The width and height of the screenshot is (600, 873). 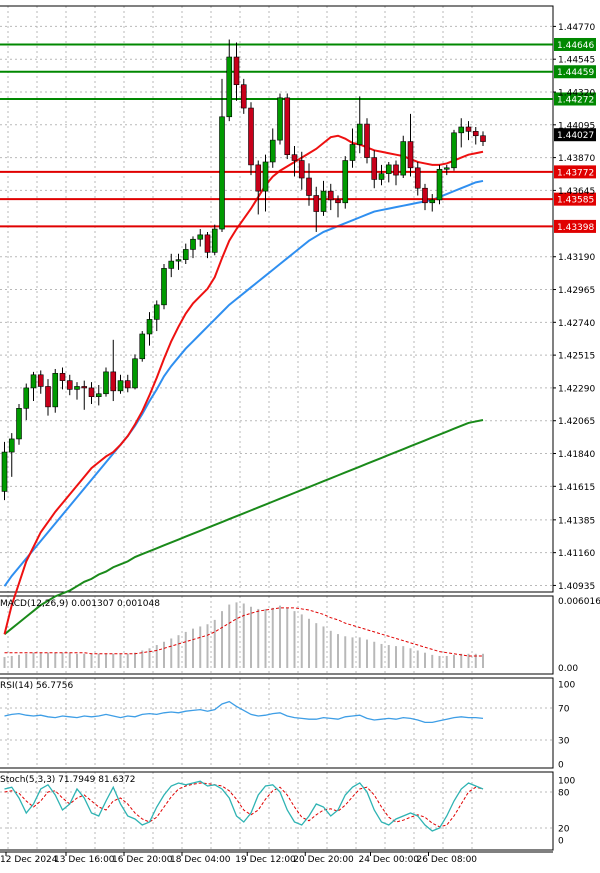 I want to click on stoch-signal-line, so click(x=244, y=805).